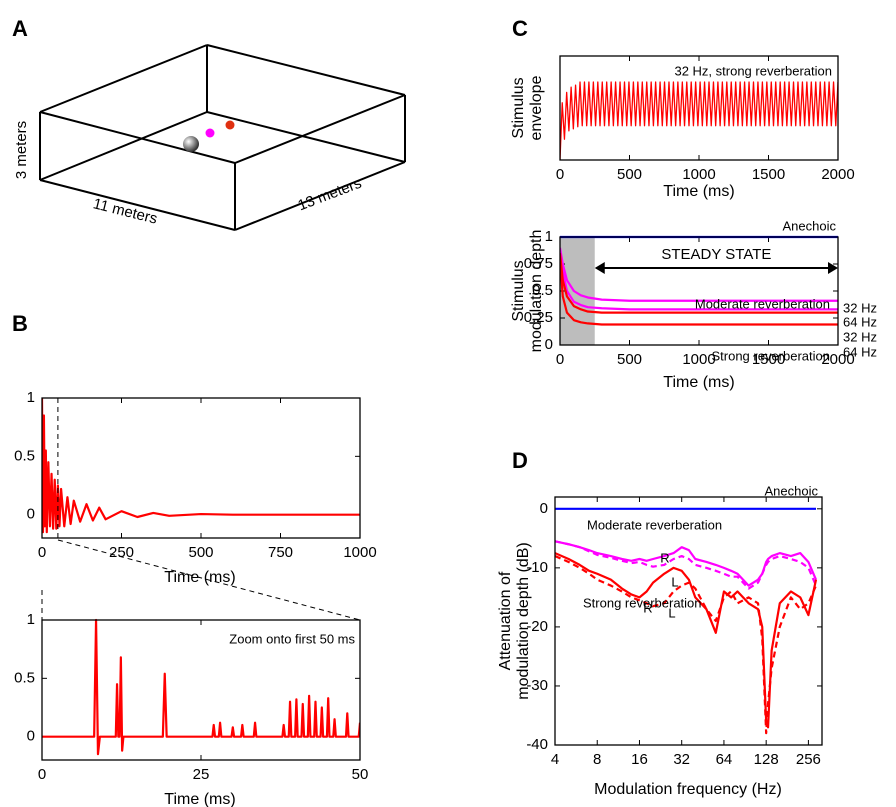 This screenshot has height=807, width=896. I want to click on y-axis-label: modulation depth, so click(536, 291).